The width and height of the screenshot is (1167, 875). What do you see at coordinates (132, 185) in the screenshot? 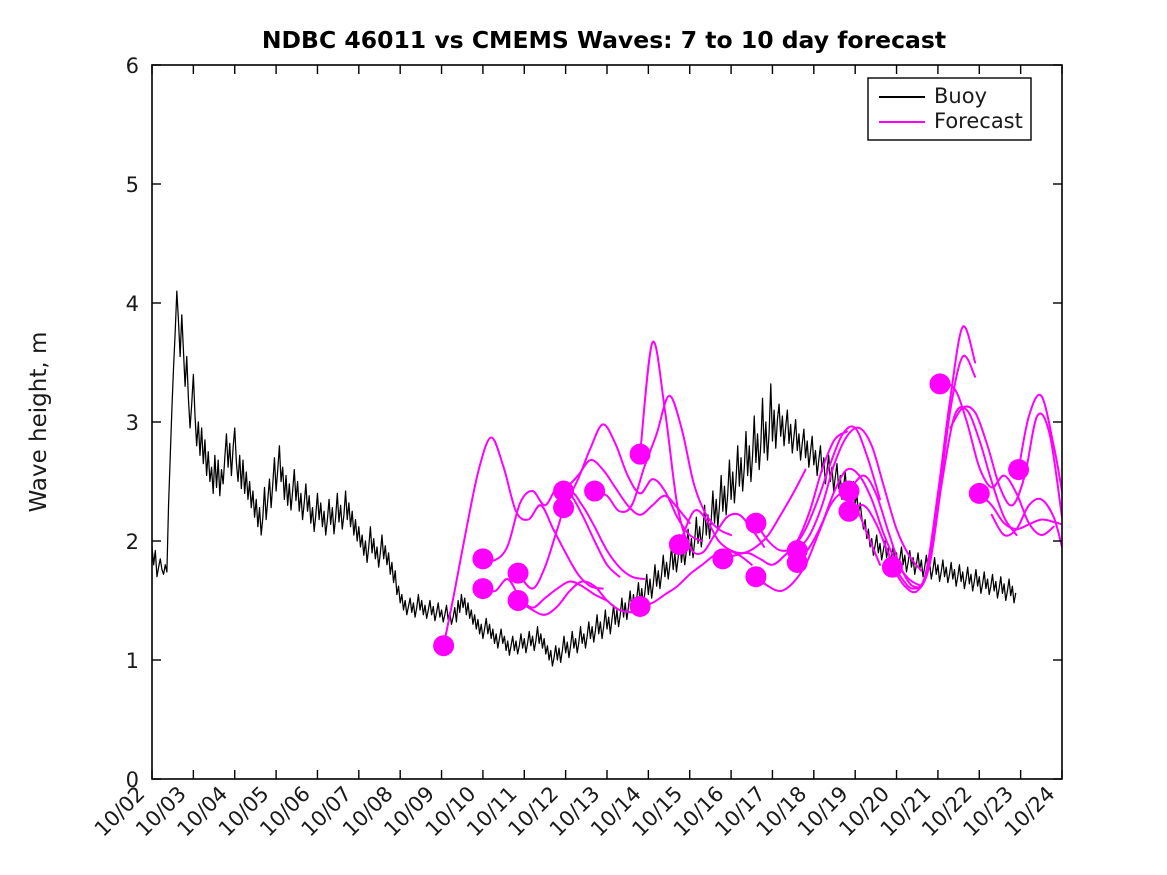
I see `y-tick-label: 5` at bounding box center [132, 185].